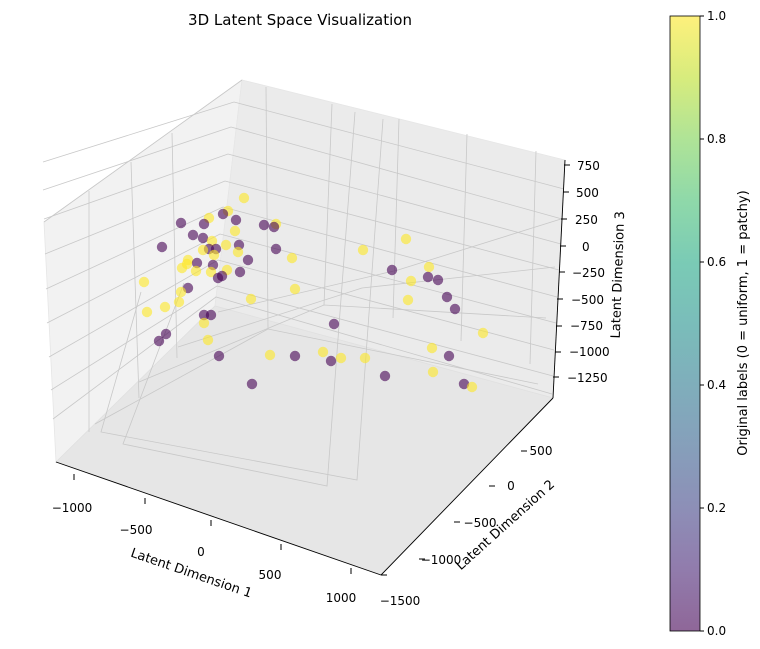 Image resolution: width=760 pixels, height=649 pixels. I want to click on colorbar-frame, so click(685, 323).